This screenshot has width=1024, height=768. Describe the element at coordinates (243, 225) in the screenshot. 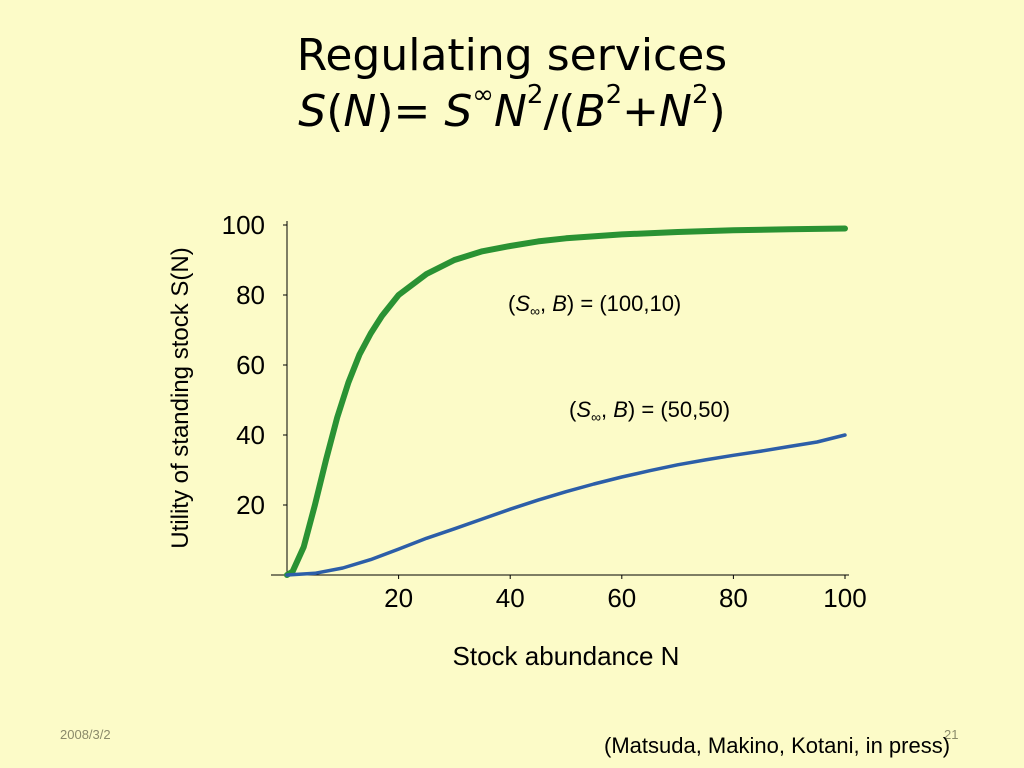

I see `y-tick-label: 100` at that location.